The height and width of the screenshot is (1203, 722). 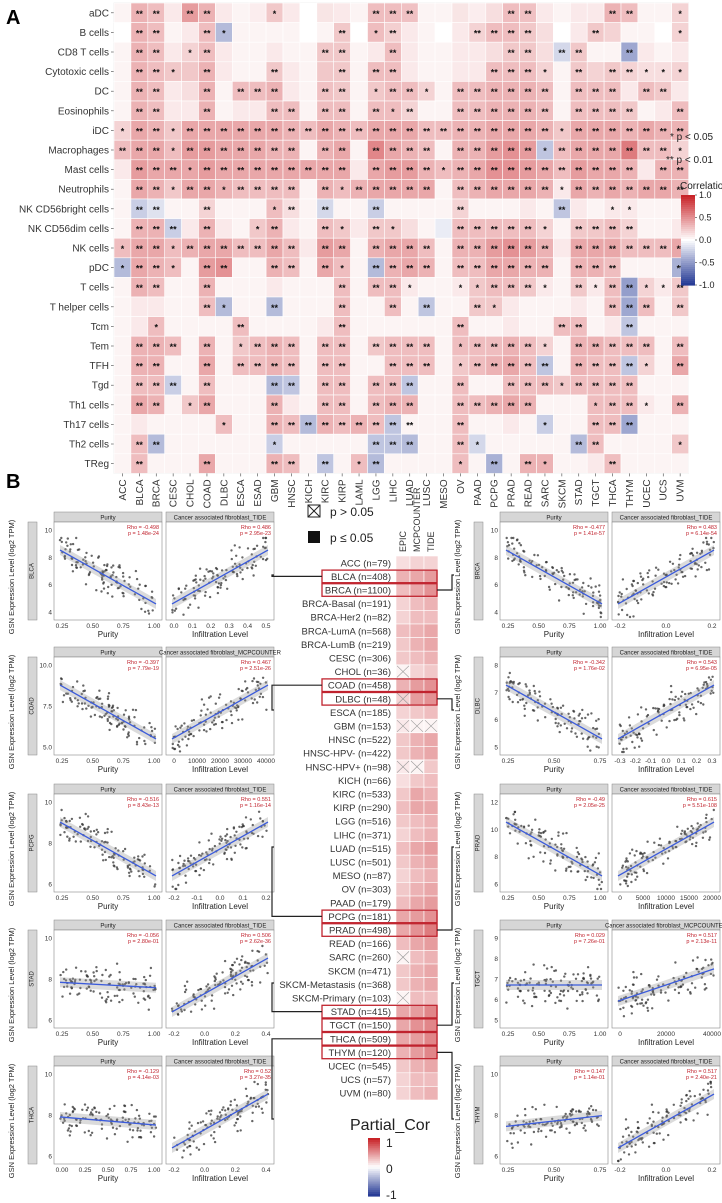 I want to click on scatter-cancer-label: PCPG, so click(x=33, y=842).